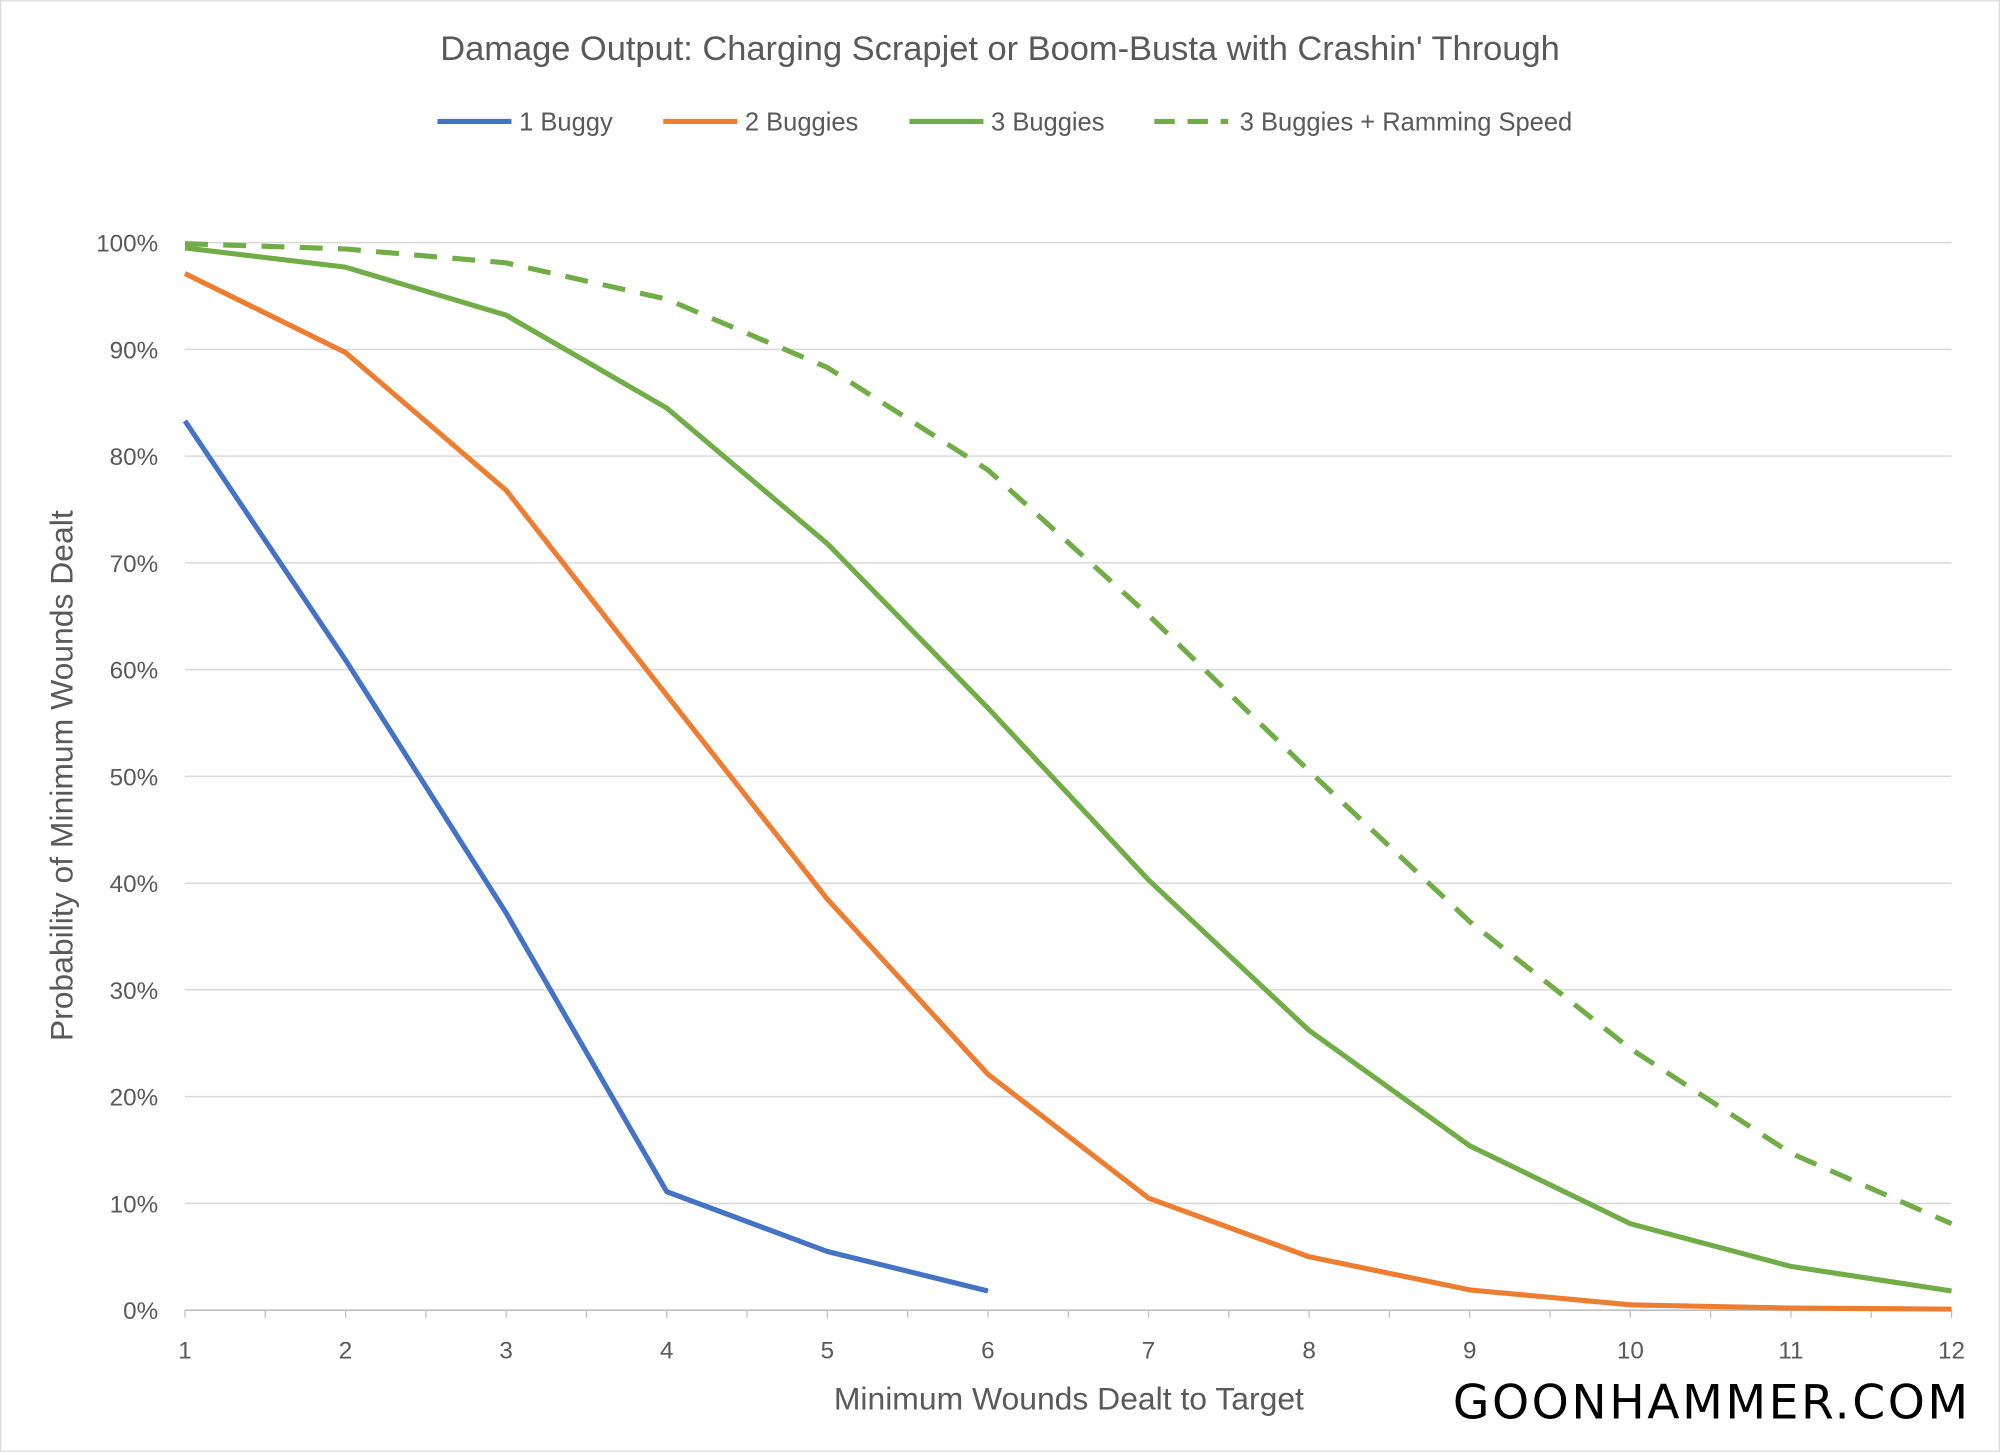 Image resolution: width=2000 pixels, height=1452 pixels. I want to click on y-tick-label: 90%, so click(134, 350).